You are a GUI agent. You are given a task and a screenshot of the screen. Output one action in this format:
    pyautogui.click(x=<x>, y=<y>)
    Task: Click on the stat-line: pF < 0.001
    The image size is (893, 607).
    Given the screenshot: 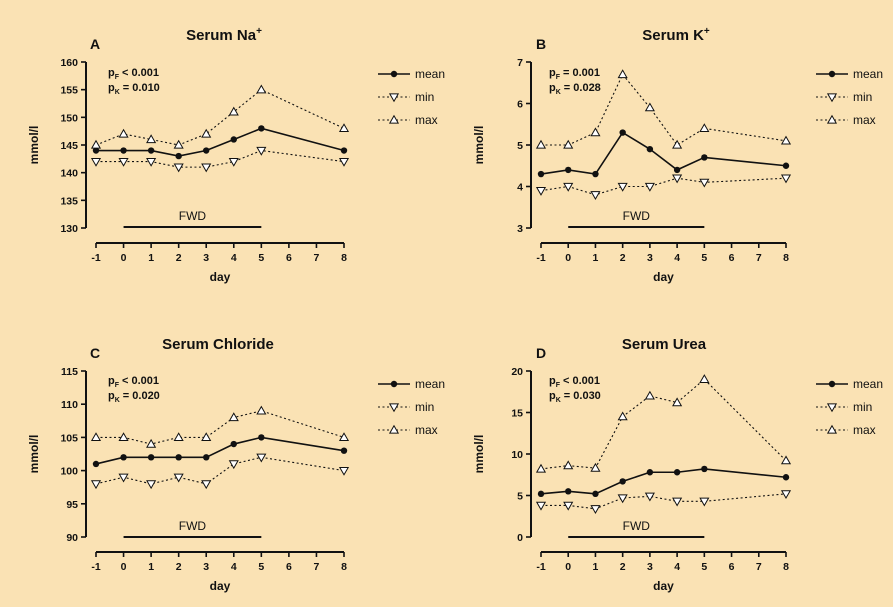 What is the action you would take?
    pyautogui.click(x=574, y=382)
    